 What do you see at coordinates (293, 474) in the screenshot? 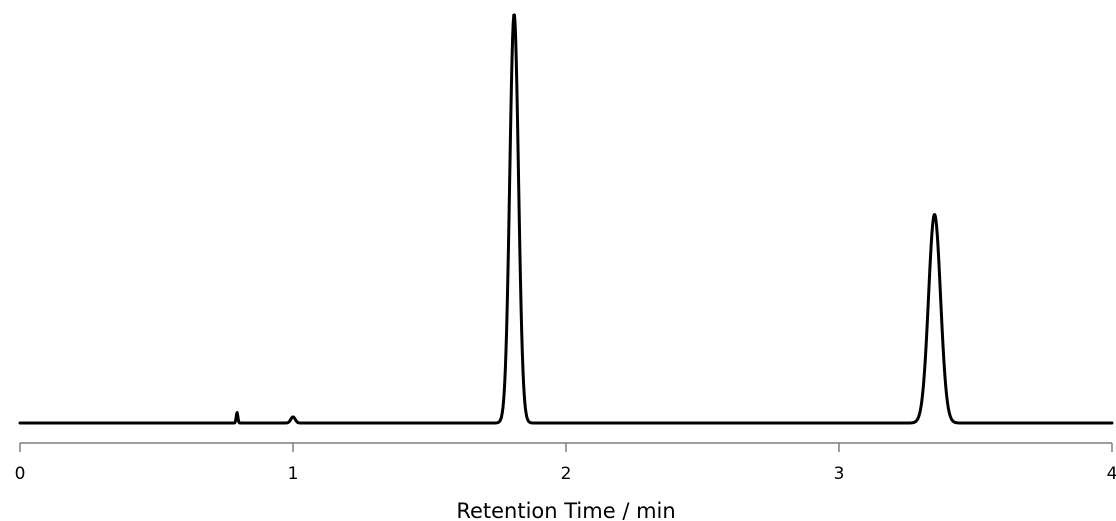
I see `x-tick-label-1: 1` at bounding box center [293, 474].